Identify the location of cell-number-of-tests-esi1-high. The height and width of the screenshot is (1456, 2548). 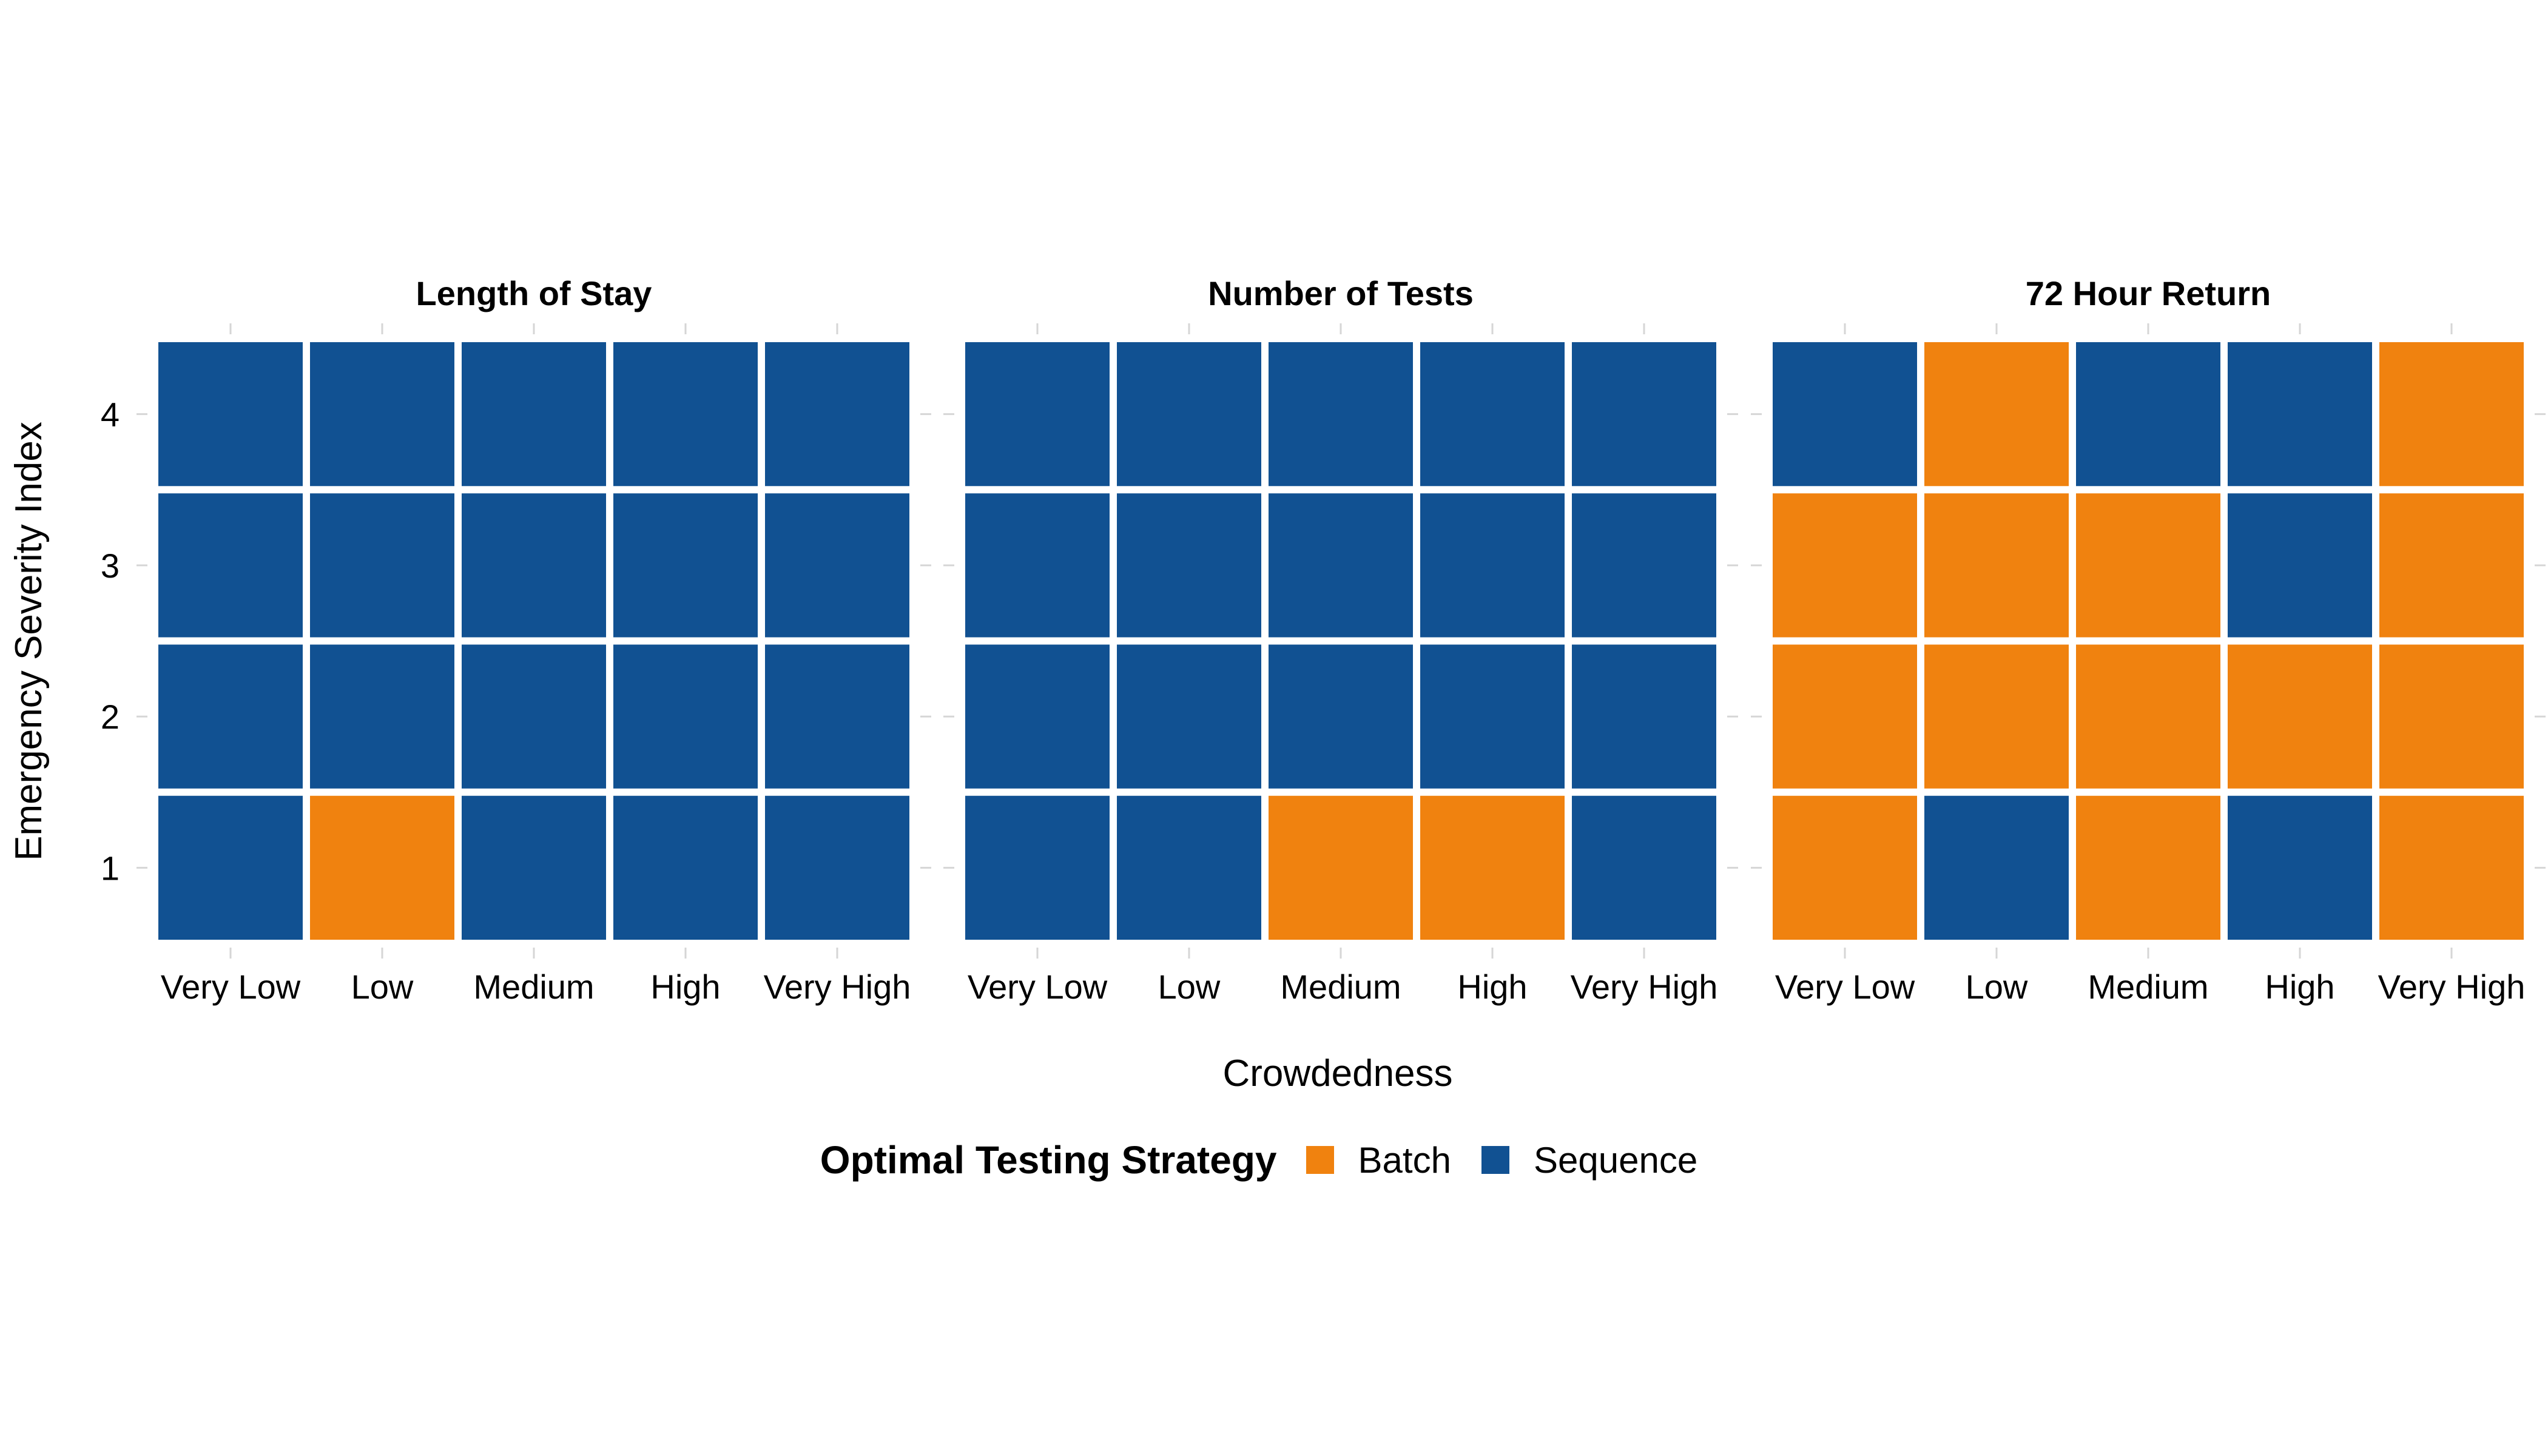
(1492, 867).